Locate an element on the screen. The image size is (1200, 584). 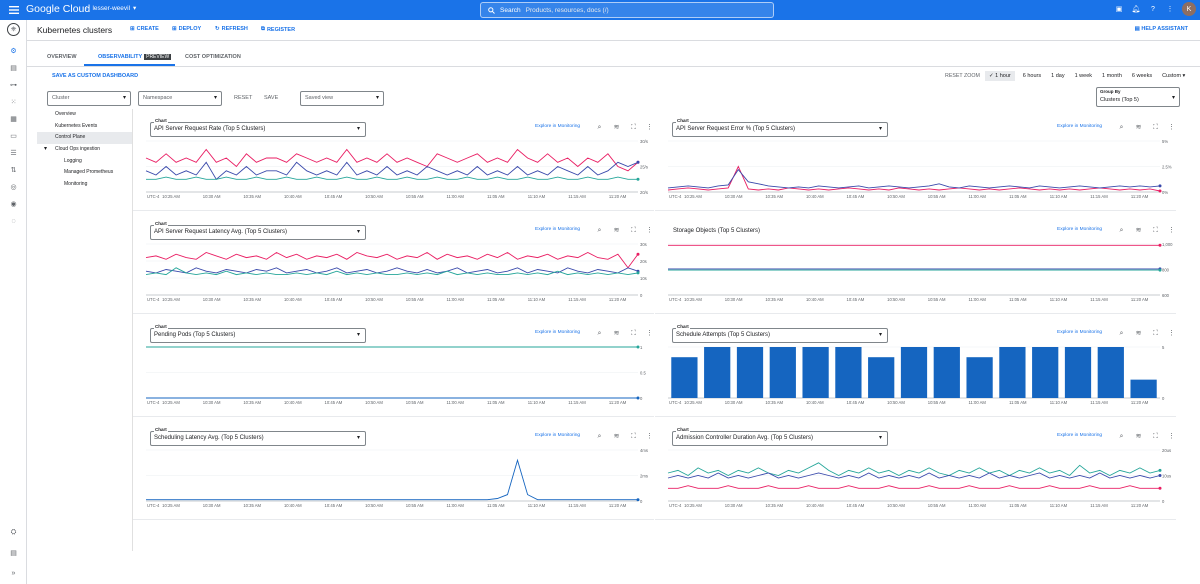
tree-item: Control Plane is located at coordinates (84, 138).